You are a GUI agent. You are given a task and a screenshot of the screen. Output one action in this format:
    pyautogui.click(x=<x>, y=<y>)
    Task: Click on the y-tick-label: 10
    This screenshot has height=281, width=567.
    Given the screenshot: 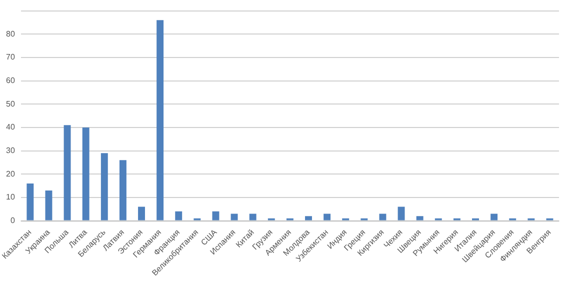 What is the action you would take?
    pyautogui.click(x=11, y=197)
    